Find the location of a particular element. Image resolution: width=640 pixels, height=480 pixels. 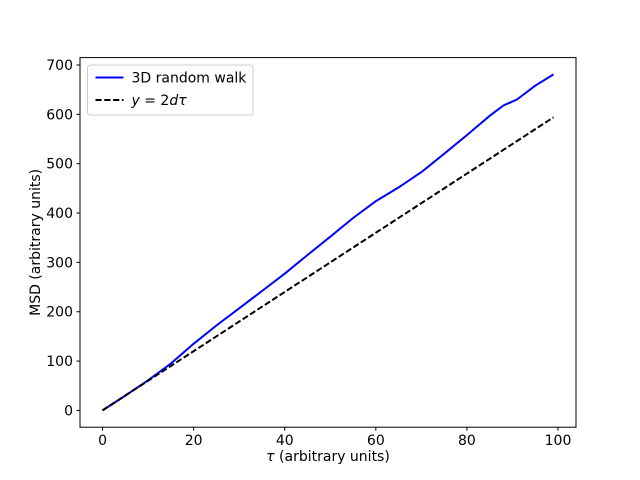

x-tick-label: 0 is located at coordinates (102, 441).